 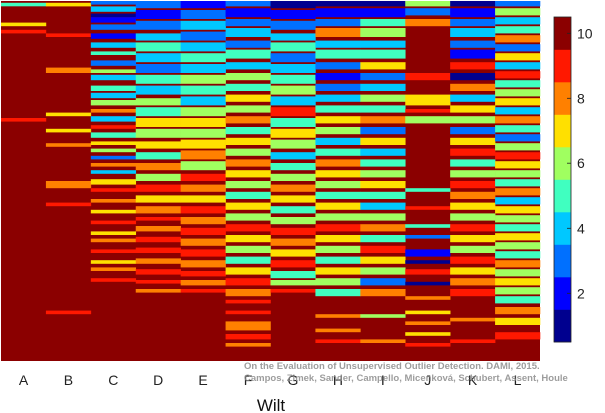 I want to click on x-tick-label: F, so click(x=248, y=380).